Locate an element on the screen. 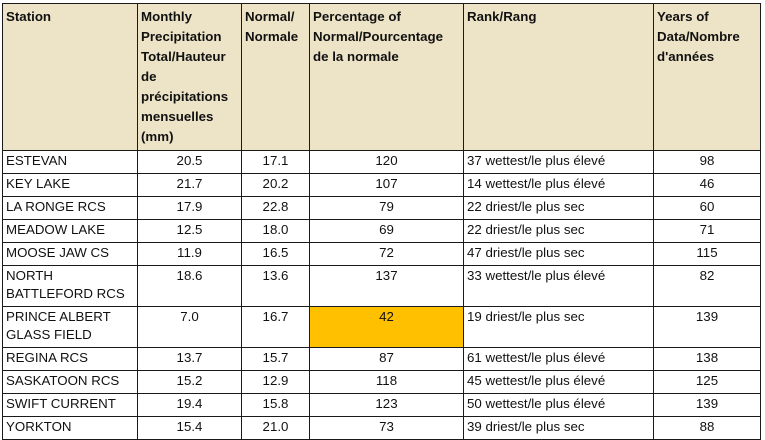 Image resolution: width=765 pixels, height=440 pixels. cell-rank: 37 wettest/le plus élevé is located at coordinates (558, 162).